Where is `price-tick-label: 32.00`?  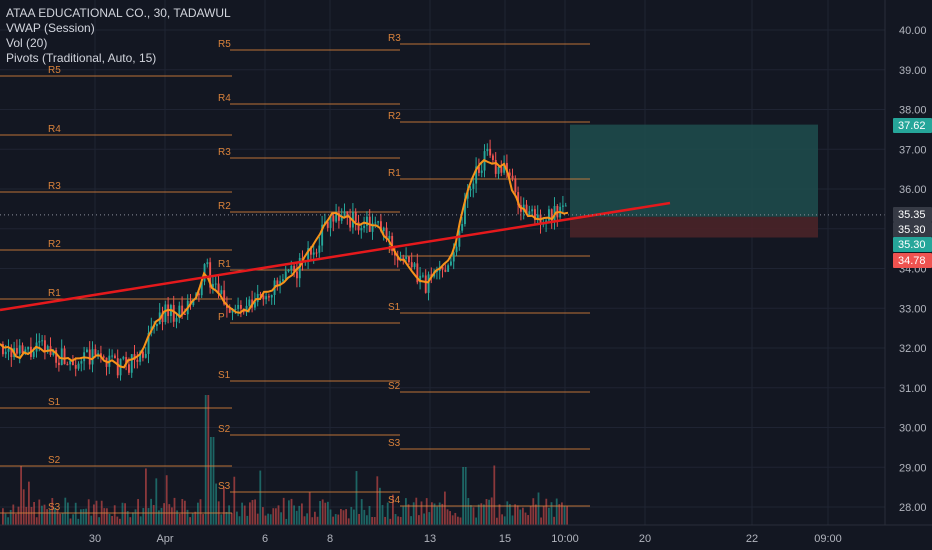 price-tick-label: 32.00 is located at coordinates (913, 349).